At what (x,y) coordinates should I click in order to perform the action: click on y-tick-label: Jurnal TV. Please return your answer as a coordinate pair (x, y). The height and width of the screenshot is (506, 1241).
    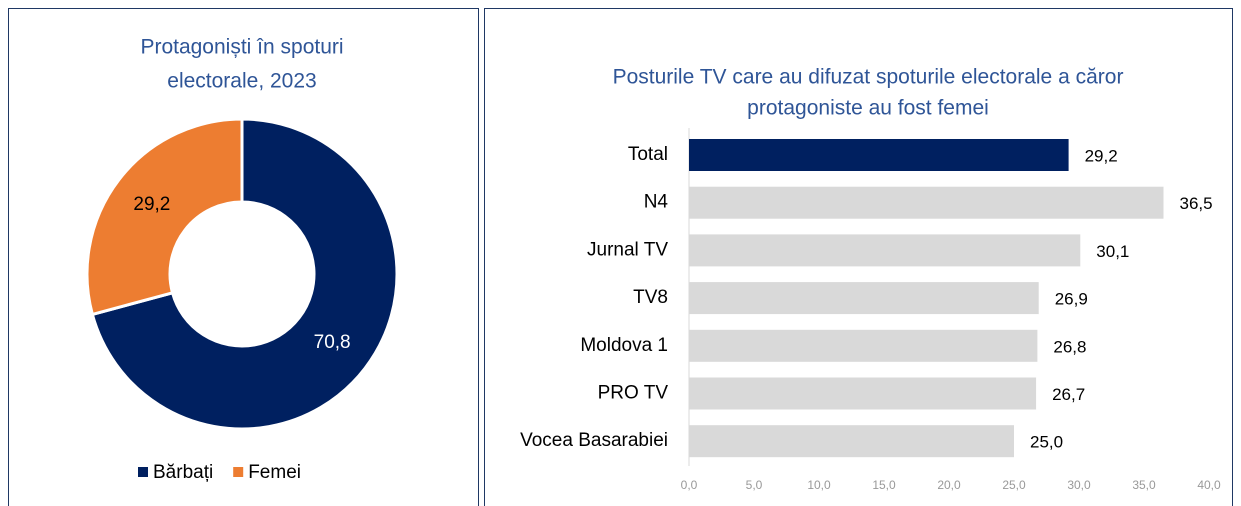
    Looking at the image, I should click on (627, 249).